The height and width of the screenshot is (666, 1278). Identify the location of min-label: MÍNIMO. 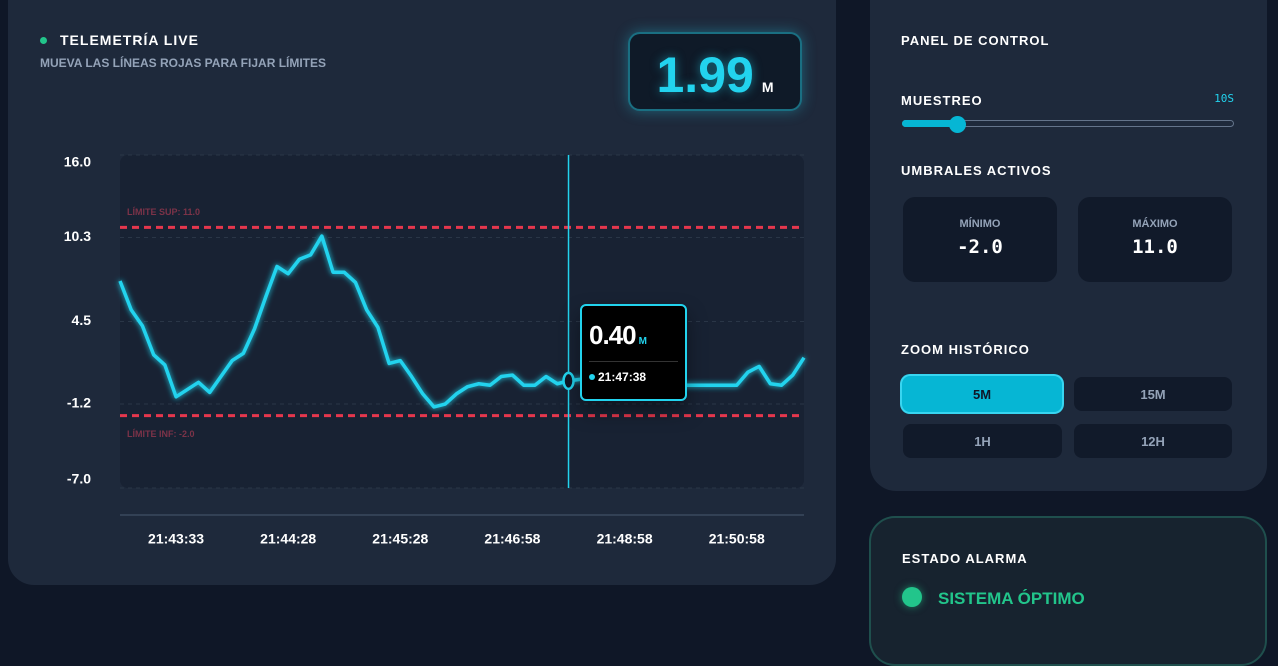
(980, 224).